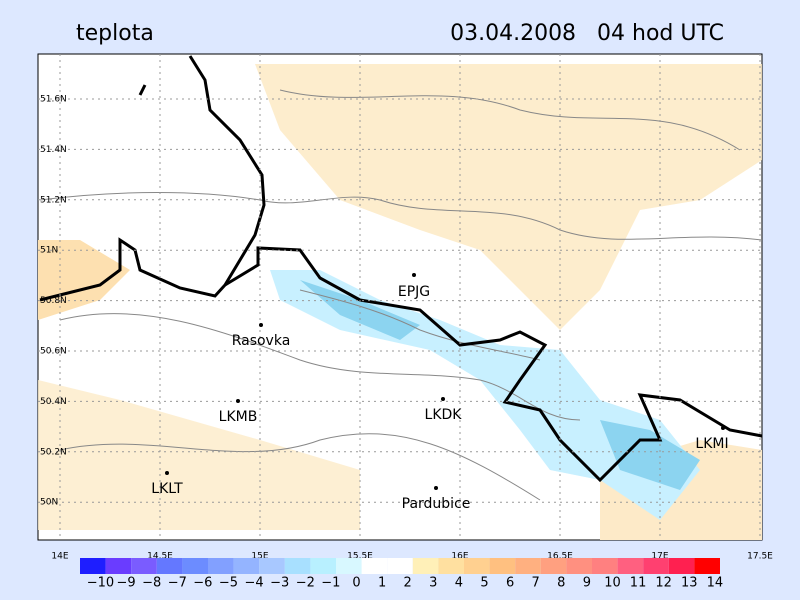  What do you see at coordinates (560, 557) in the screenshot?
I see `lon-label: 16.5E` at bounding box center [560, 557].